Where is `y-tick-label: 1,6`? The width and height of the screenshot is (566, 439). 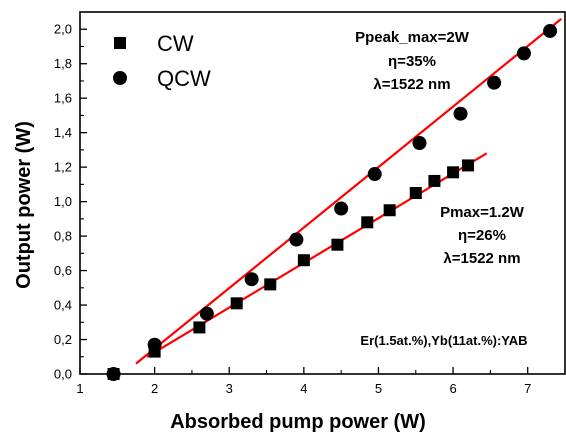
y-tick-label: 1,6 is located at coordinates (63, 98).